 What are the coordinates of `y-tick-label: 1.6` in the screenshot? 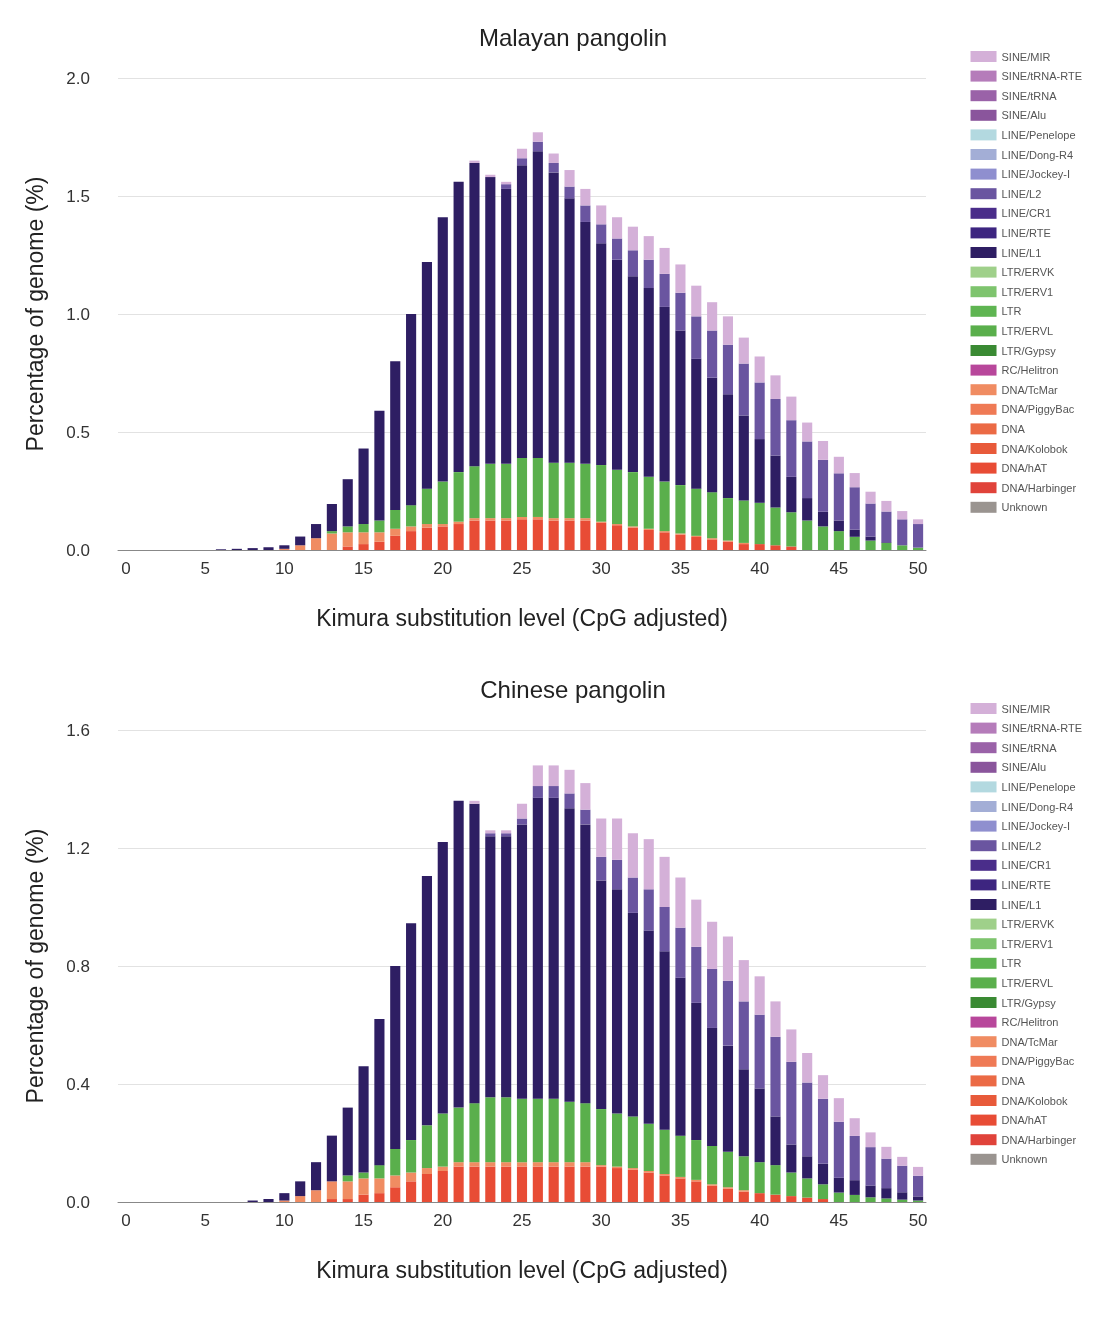 It's located at (78, 730).